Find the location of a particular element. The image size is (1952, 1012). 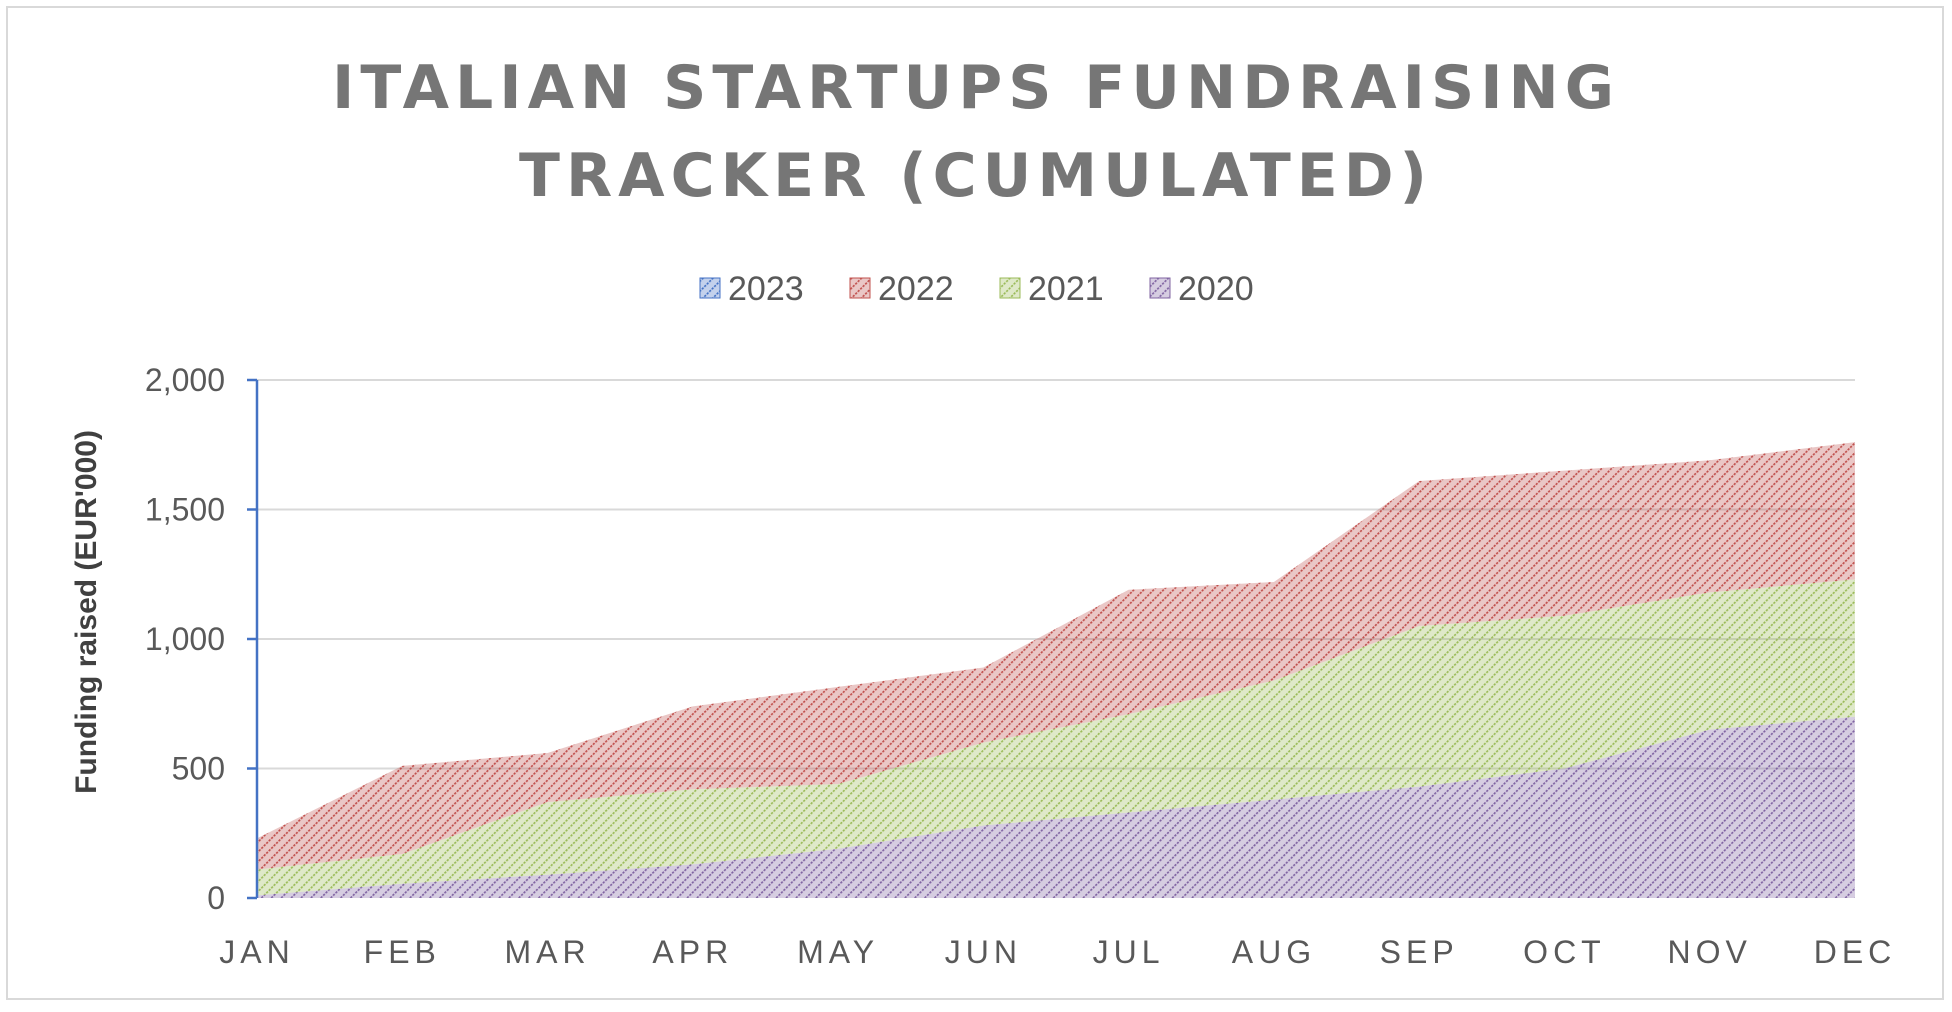

x-tick-label-jun: JUN is located at coordinates (983, 952).